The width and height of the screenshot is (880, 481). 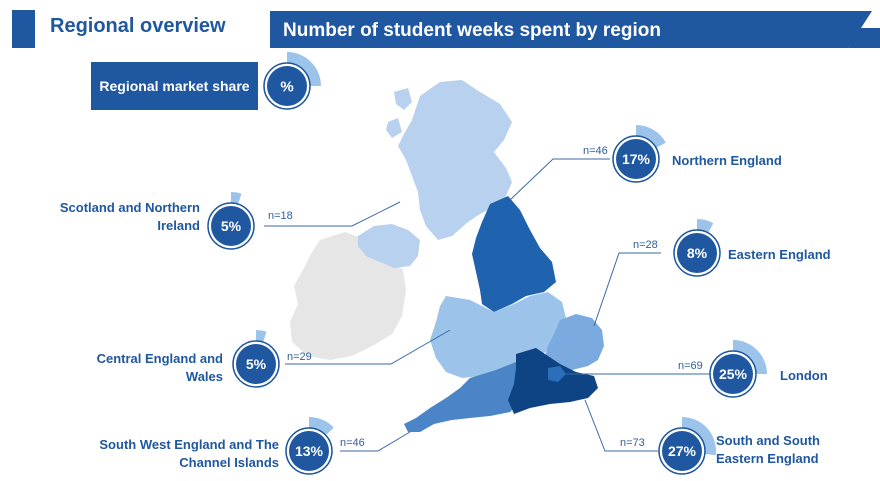 What do you see at coordinates (559, 179) in the screenshot?
I see `connector-northern` at bounding box center [559, 179].